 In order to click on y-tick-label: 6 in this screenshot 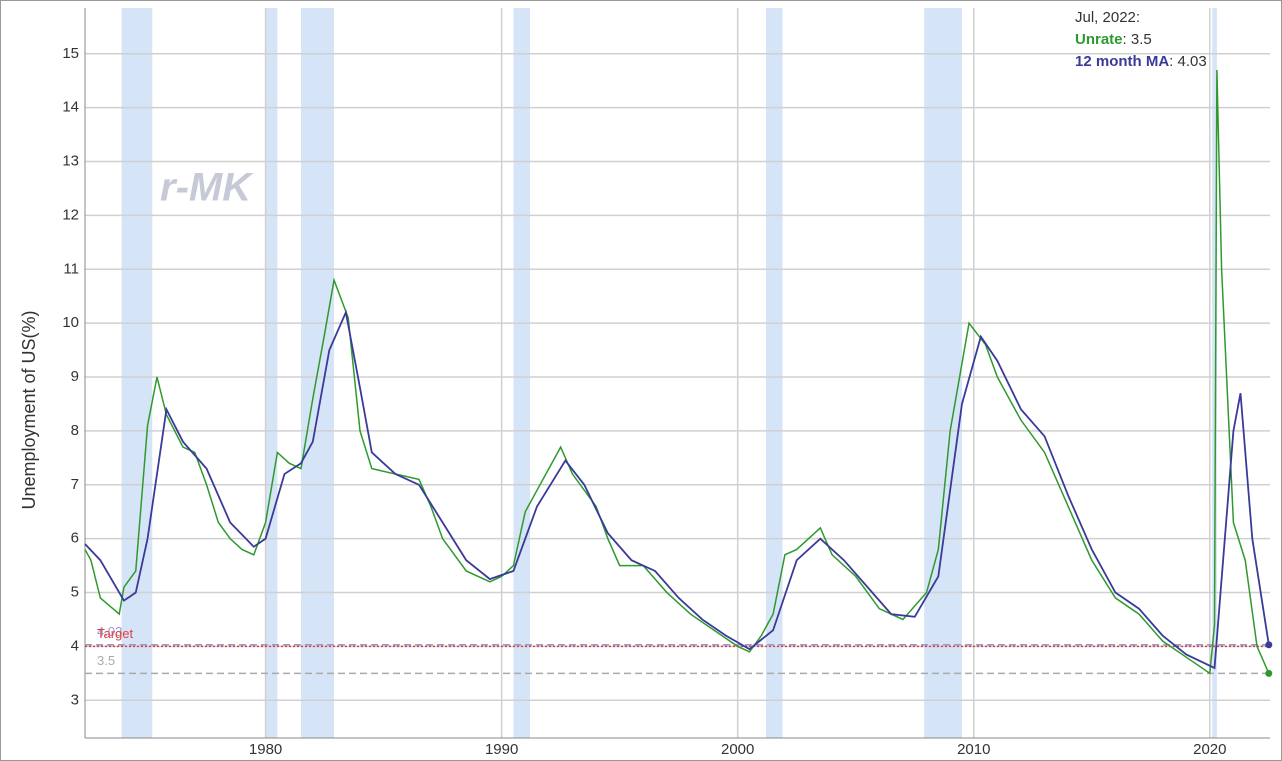, I will do `click(75, 538)`.